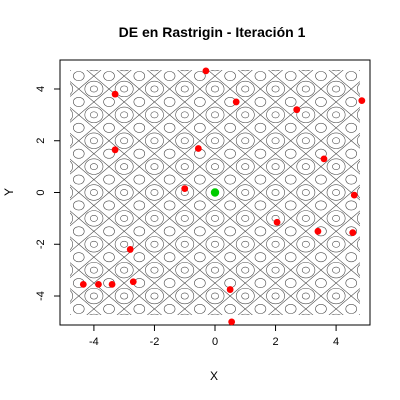 Image resolution: width=400 pixels, height=400 pixels. What do you see at coordinates (9, 192) in the screenshot?
I see `y-axis-label: Y` at bounding box center [9, 192].